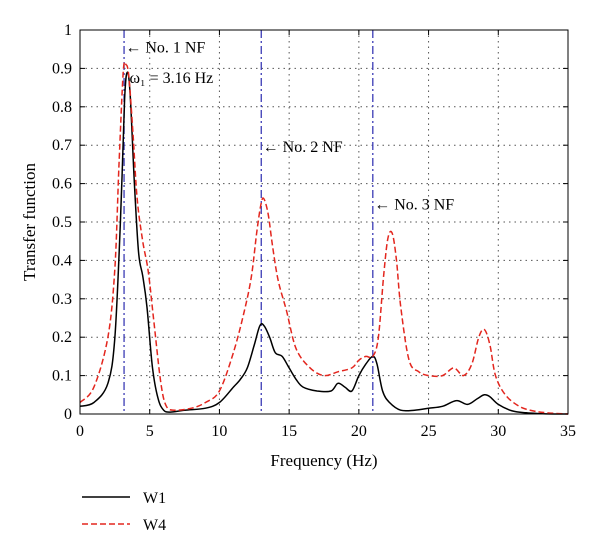  What do you see at coordinates (62, 184) in the screenshot?
I see `y-tick-label-6: 0.6` at bounding box center [62, 184].